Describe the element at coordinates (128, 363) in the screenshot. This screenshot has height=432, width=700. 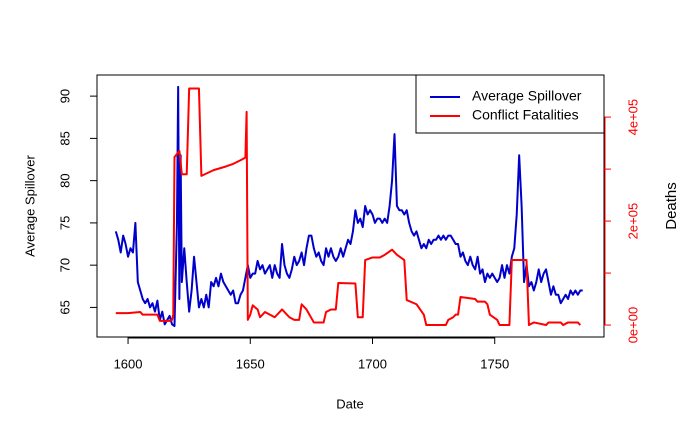
I see `x-tick-label: 1600` at that location.